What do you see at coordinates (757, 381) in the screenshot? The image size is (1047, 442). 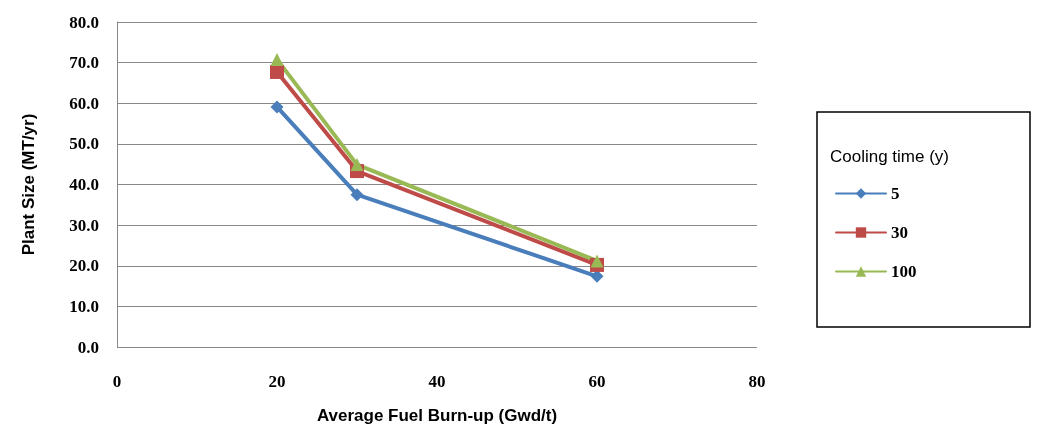 I see `x-tick-label: 80` at bounding box center [757, 381].